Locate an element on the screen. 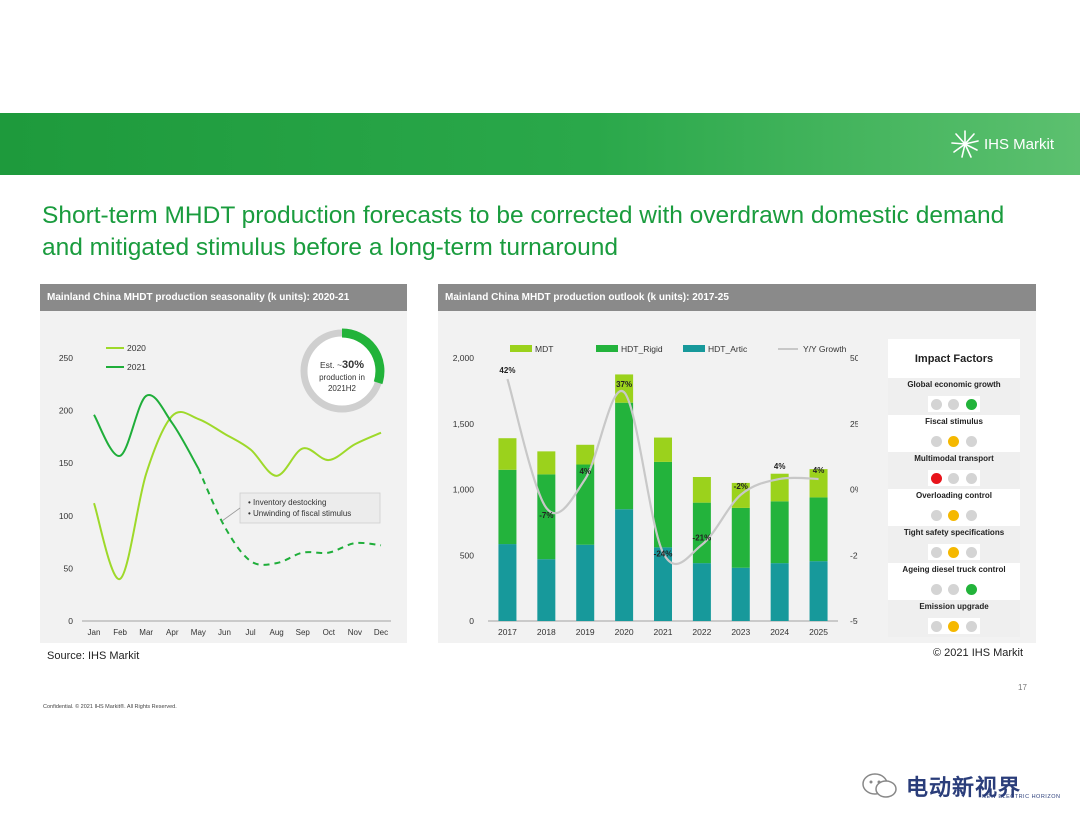  series-2020-line is located at coordinates (237, 495).